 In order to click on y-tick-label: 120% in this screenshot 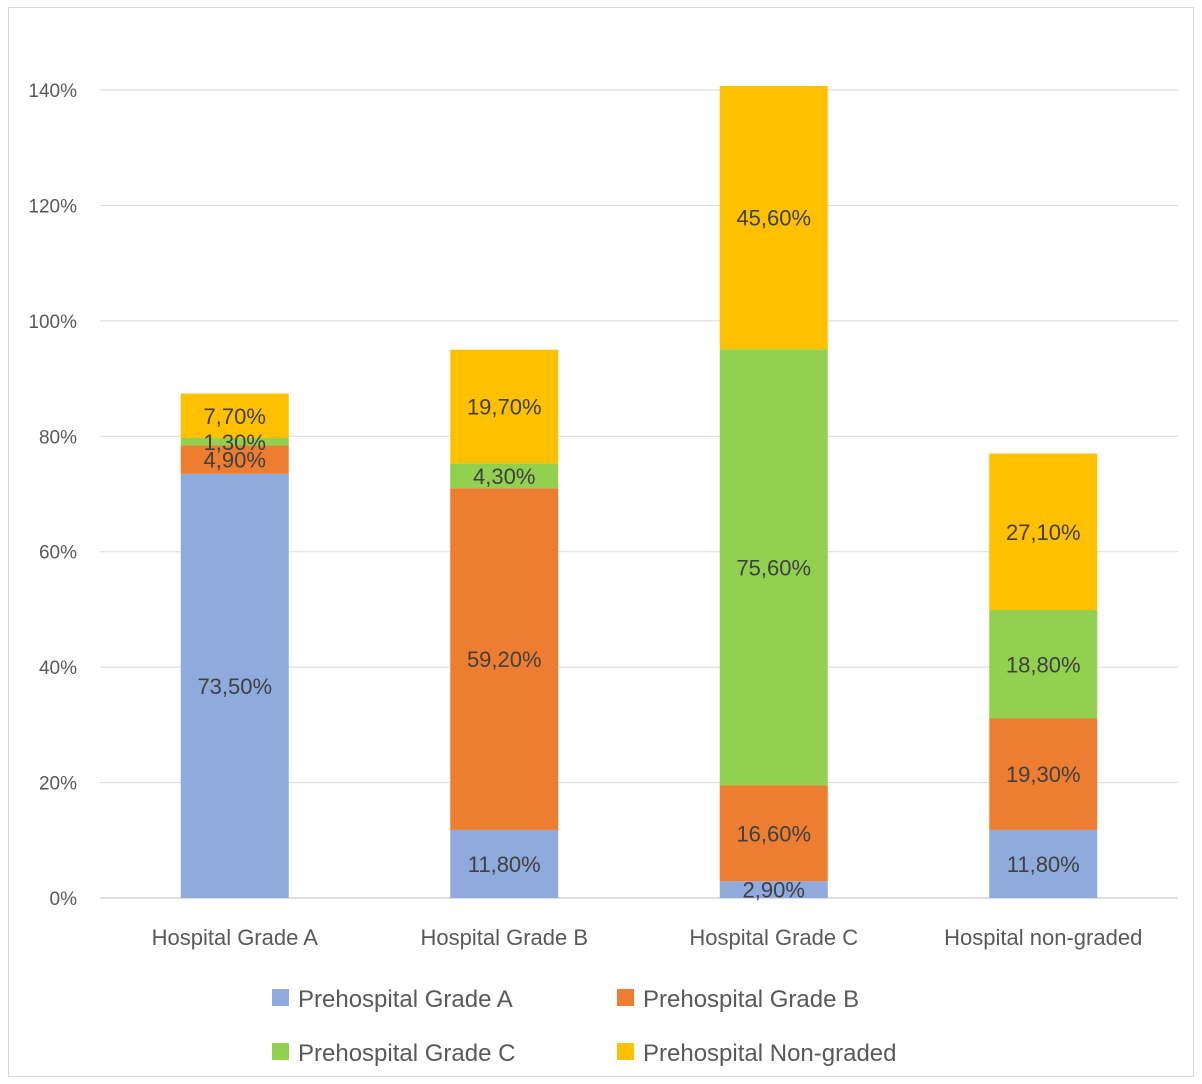, I will do `click(52, 206)`.